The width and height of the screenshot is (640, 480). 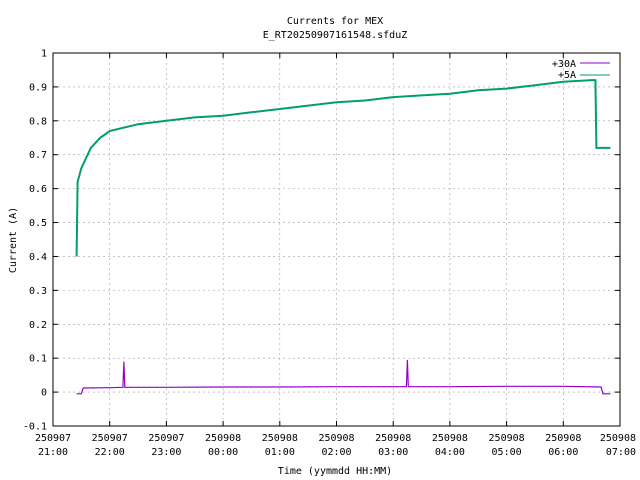 What do you see at coordinates (450, 452) in the screenshot?
I see `x-tick-time: 04:00` at bounding box center [450, 452].